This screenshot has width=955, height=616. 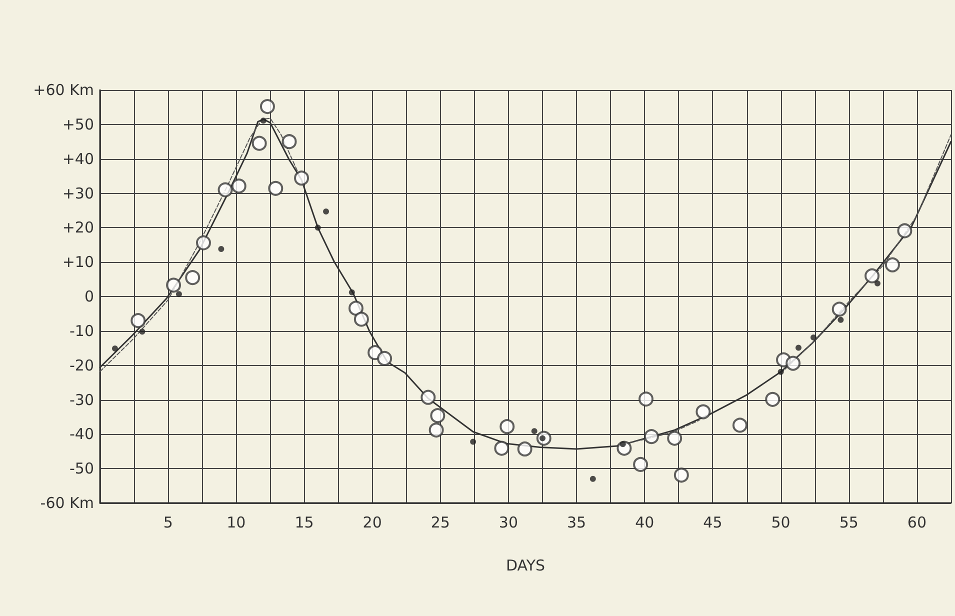 I want to click on x-tick-label: 45, so click(x=712, y=523).